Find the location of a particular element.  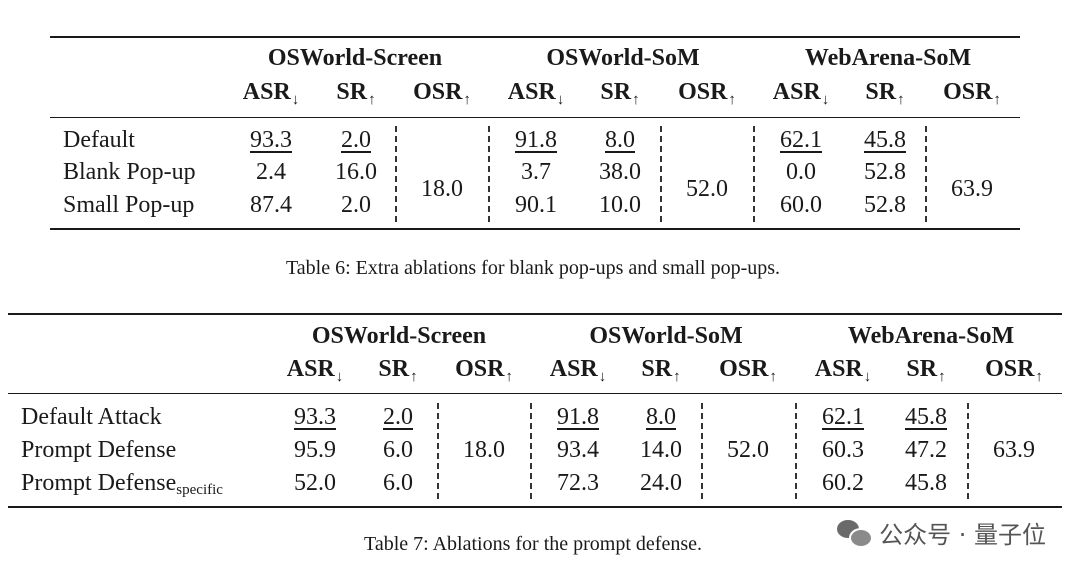

table-cell: 93.4 is located at coordinates (578, 450).